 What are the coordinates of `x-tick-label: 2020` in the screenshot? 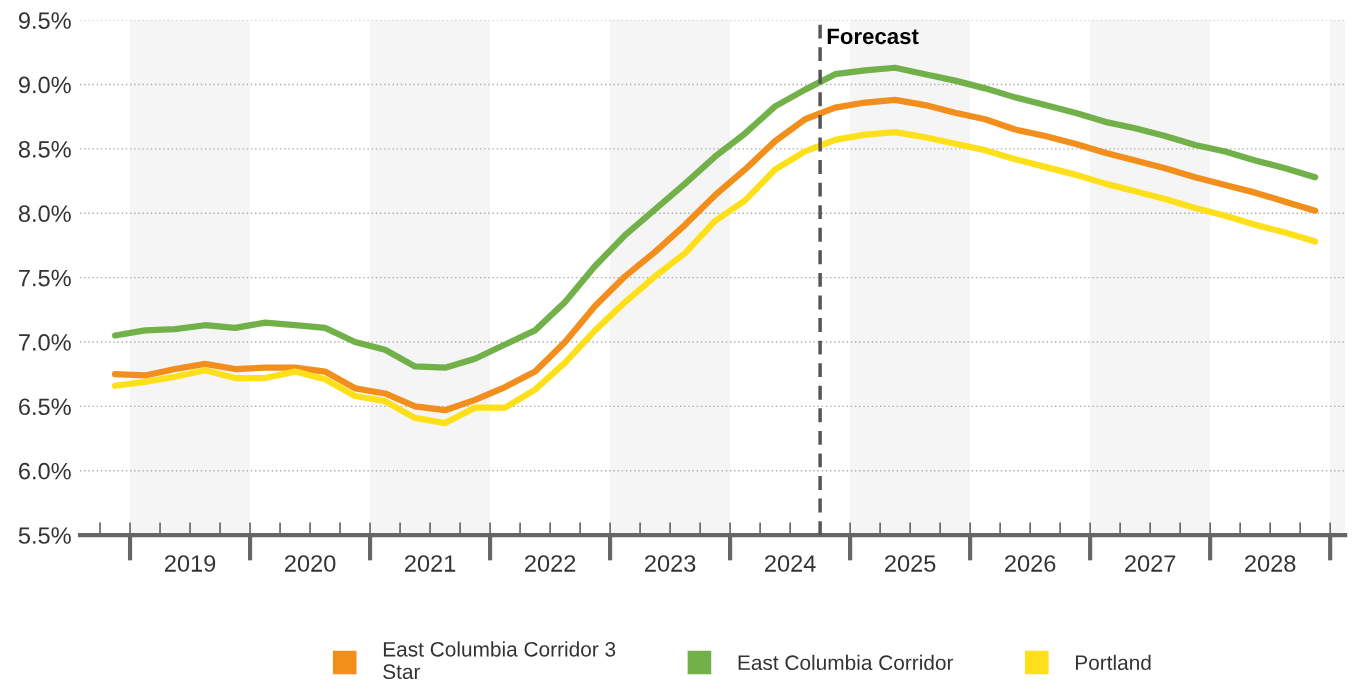 It's located at (310, 563).